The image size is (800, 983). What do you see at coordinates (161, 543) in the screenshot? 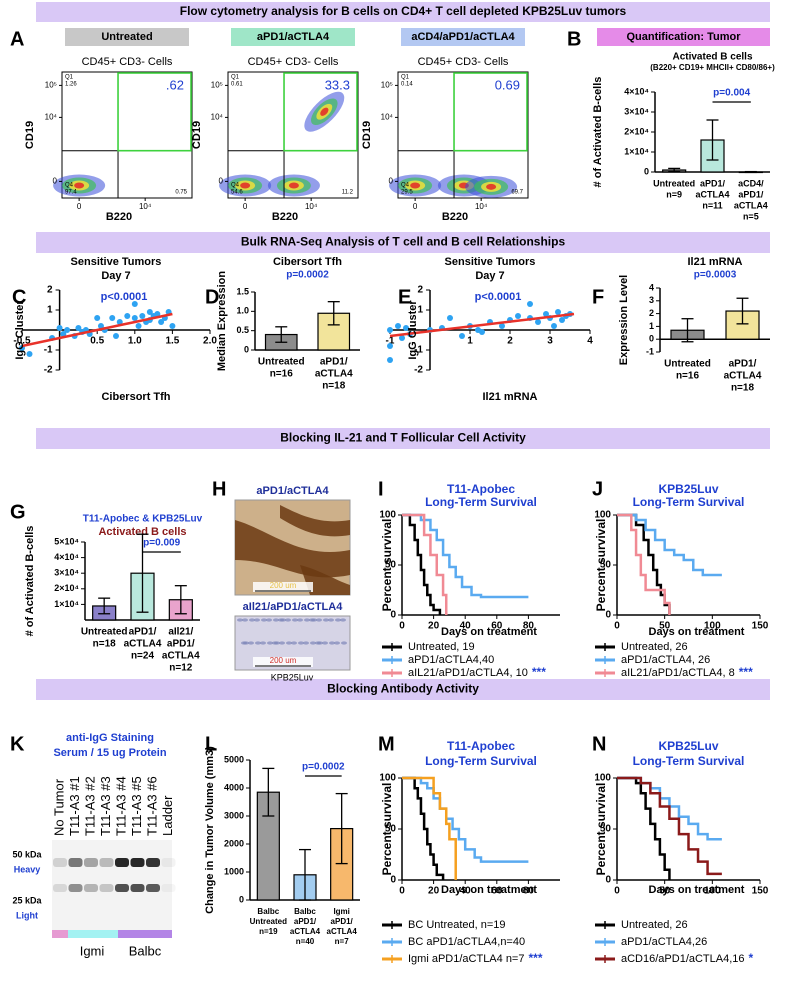
I see `p-value: p=0.009` at bounding box center [161, 543].